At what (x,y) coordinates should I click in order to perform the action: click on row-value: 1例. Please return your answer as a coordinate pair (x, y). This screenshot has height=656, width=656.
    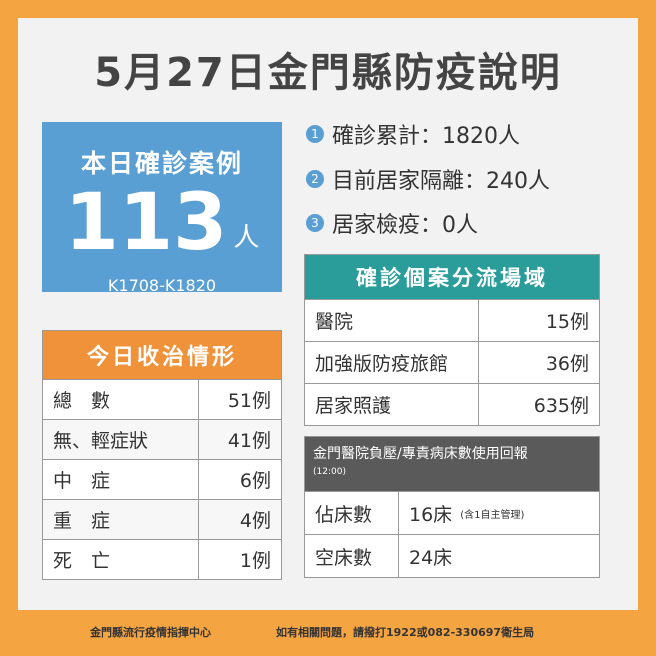
    Looking at the image, I should click on (240, 559).